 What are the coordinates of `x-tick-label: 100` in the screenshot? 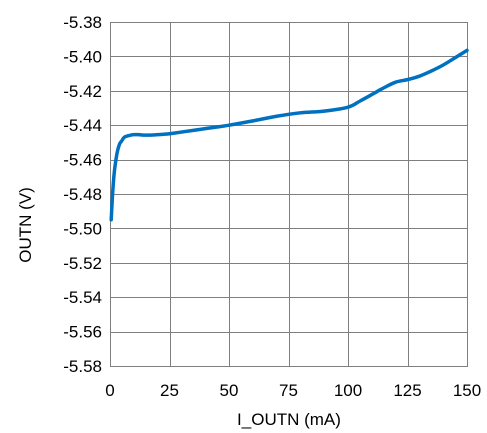 It's located at (348, 390).